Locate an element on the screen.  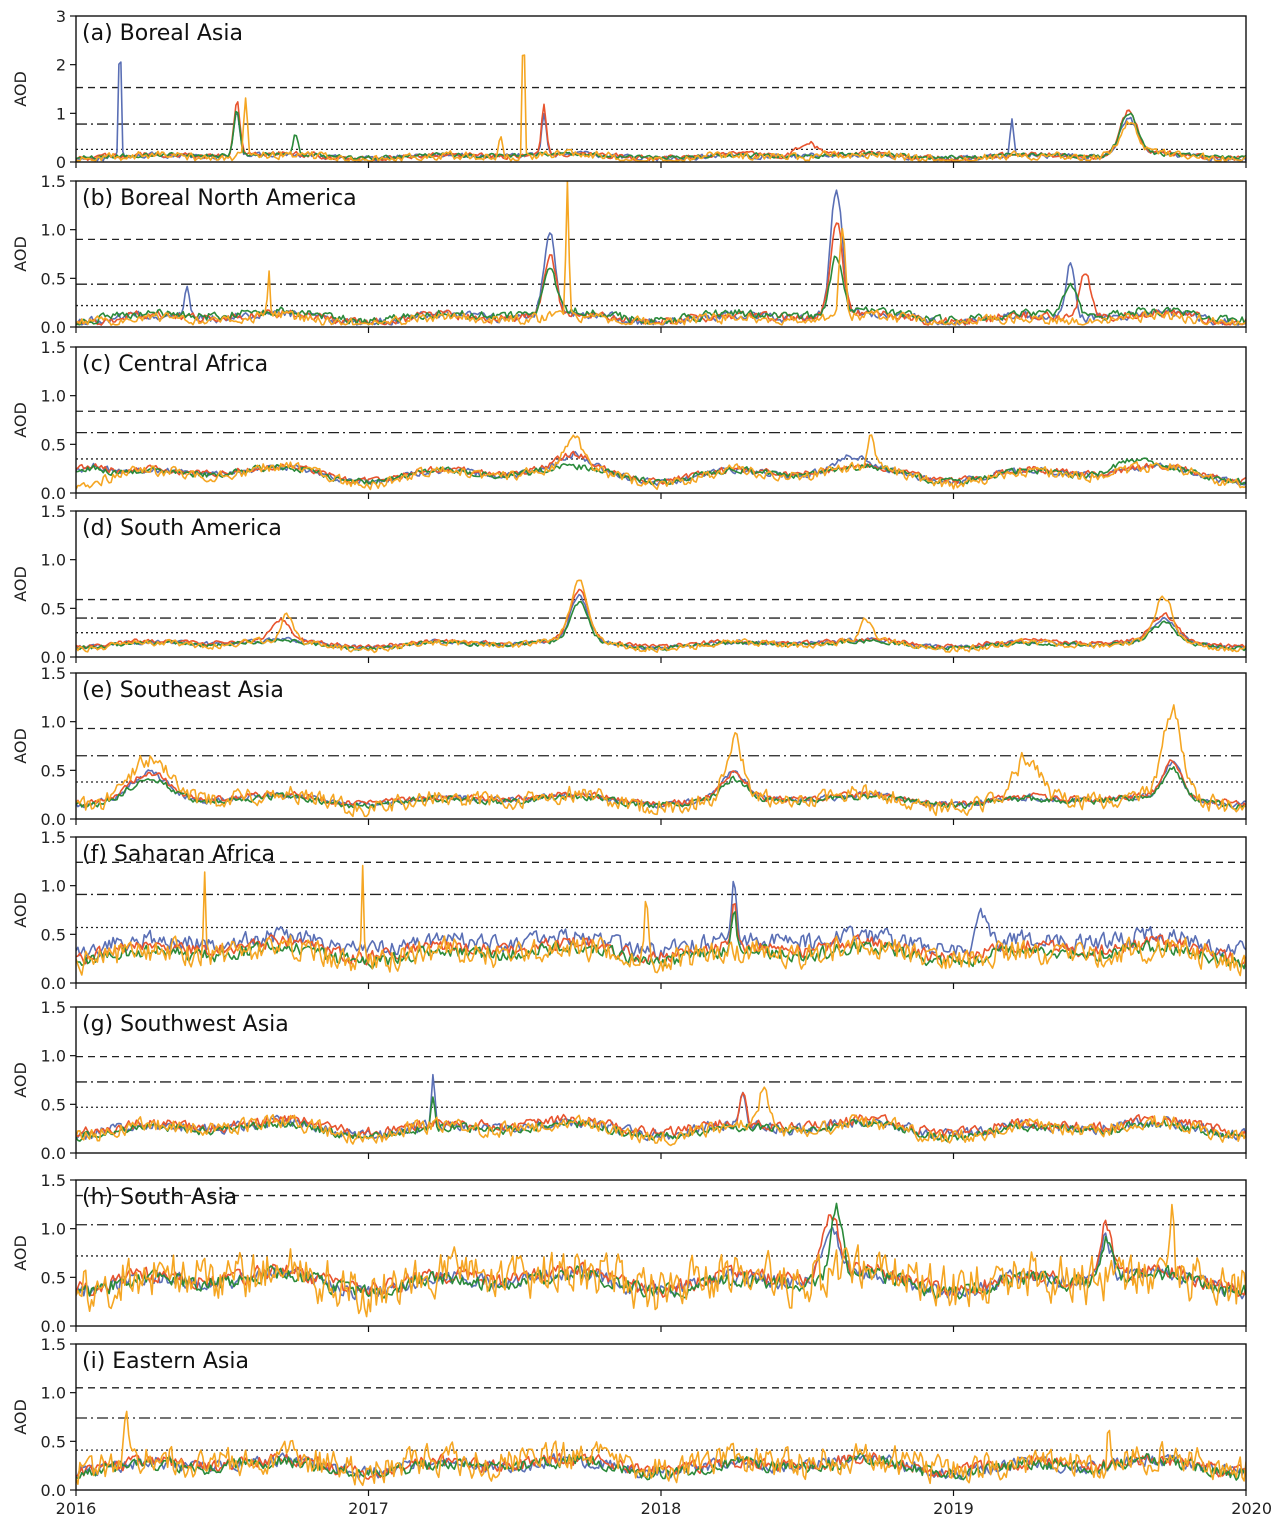
panel-5: 0.0 0.5 1.0 1.5 AOD (e) Southeast Asia is located at coordinates (629, 746).